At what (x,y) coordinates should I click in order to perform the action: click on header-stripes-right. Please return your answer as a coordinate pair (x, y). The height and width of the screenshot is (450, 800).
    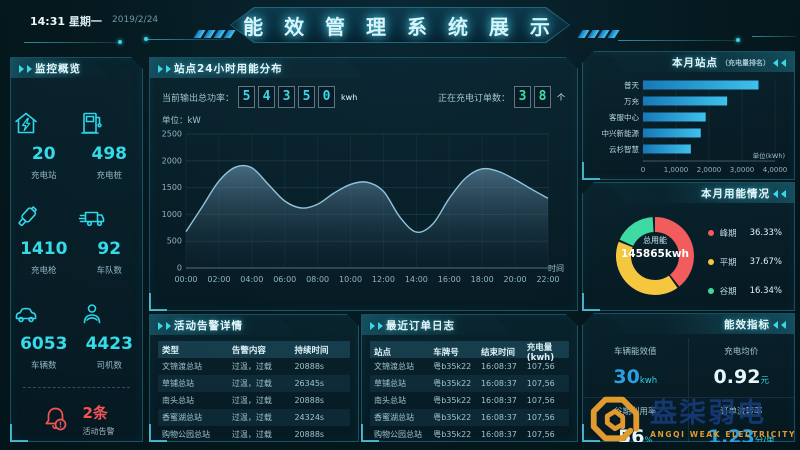
    Looking at the image, I should click on (598, 34).